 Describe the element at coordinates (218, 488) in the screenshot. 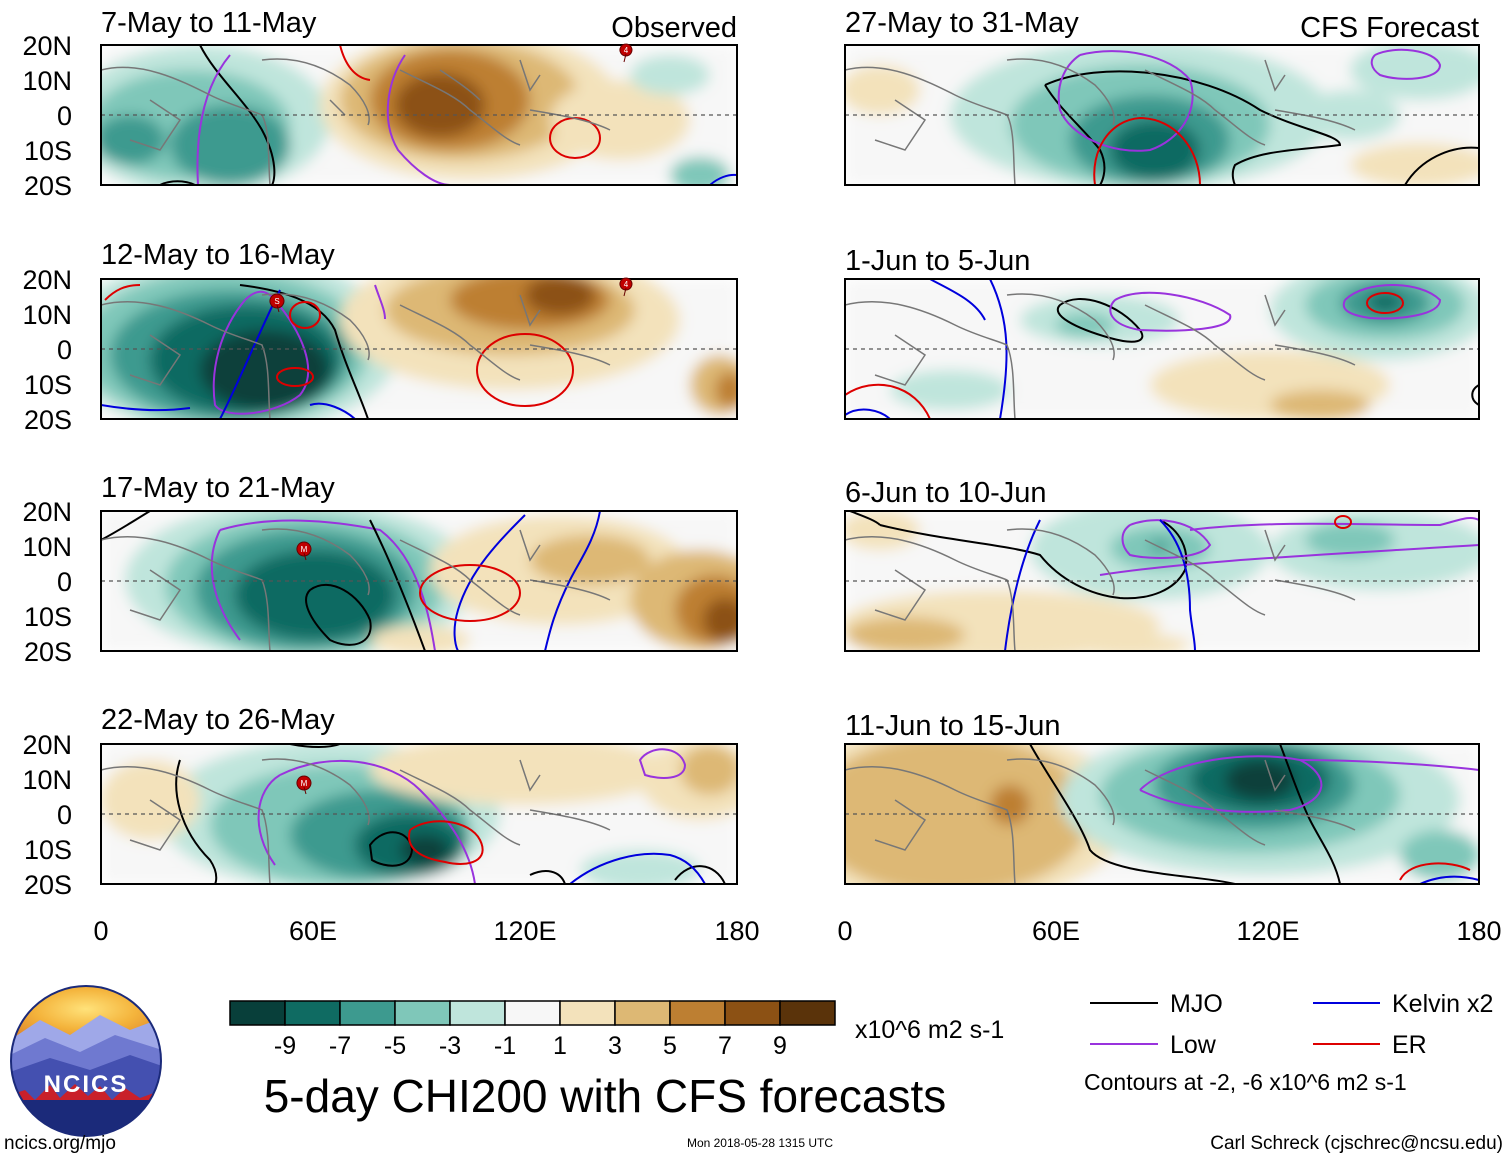

I see `panel-title: 17-May to 21-May` at that location.